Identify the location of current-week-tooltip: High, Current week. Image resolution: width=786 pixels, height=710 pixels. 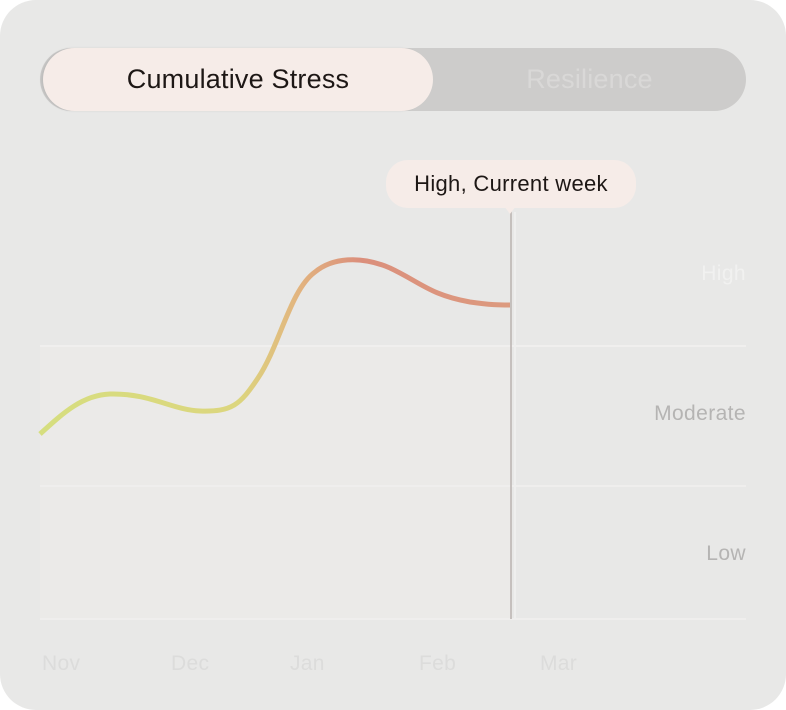
(511, 184).